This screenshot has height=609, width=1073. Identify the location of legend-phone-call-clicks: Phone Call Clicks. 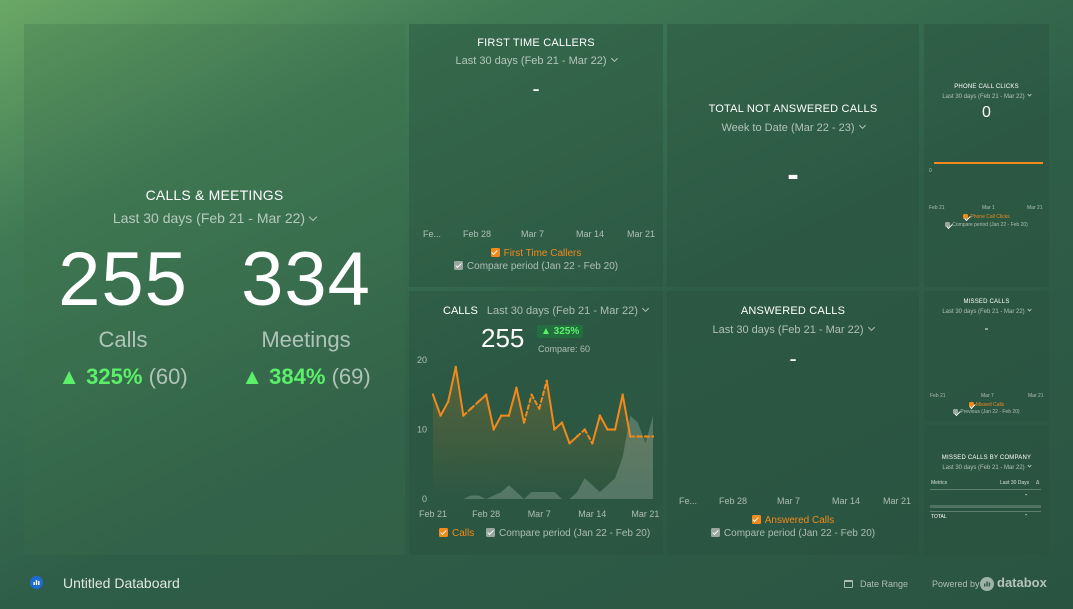
(986, 217).